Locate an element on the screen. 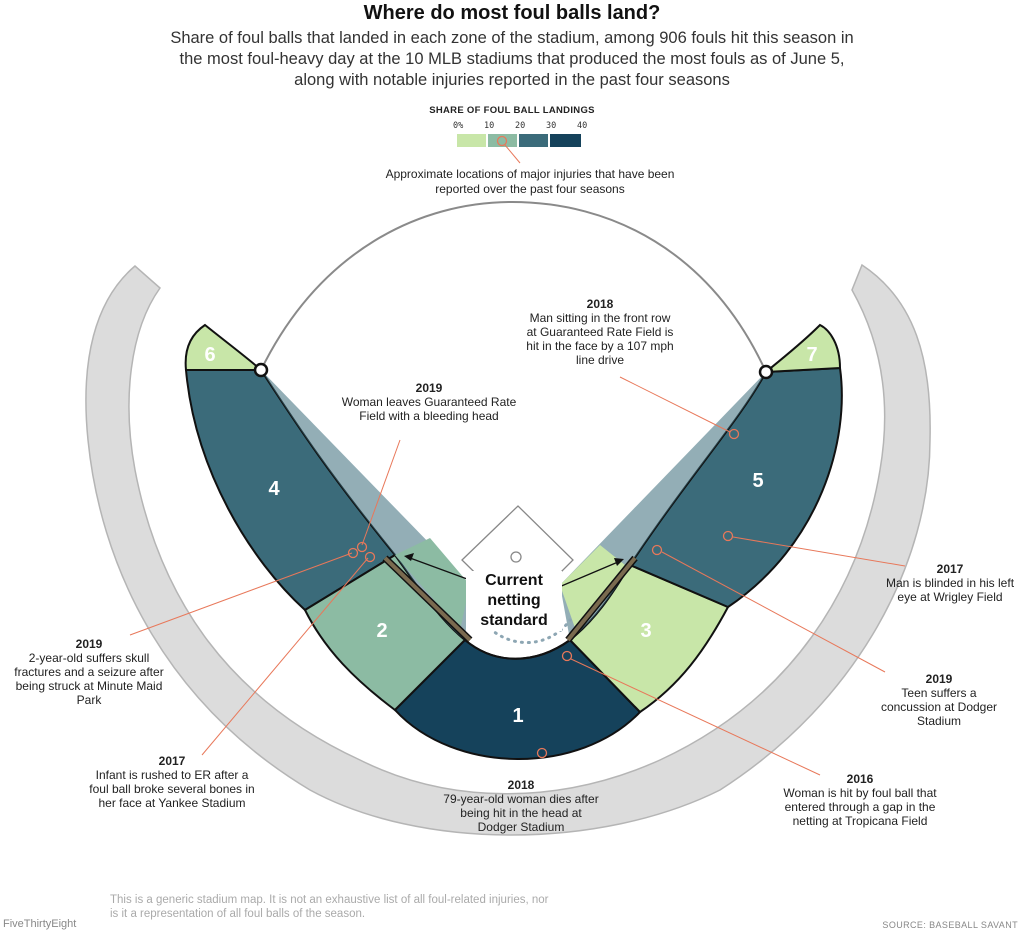  netting-label: Current netting standard is located at coordinates (514, 601).